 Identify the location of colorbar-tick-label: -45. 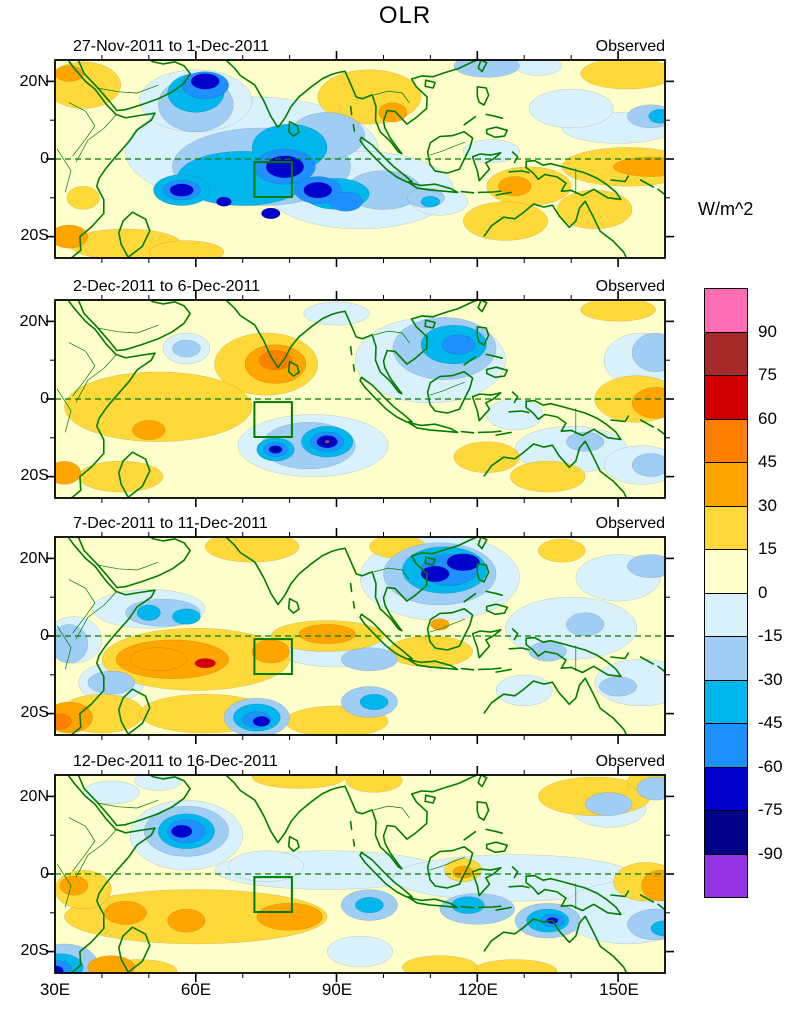
(770, 722).